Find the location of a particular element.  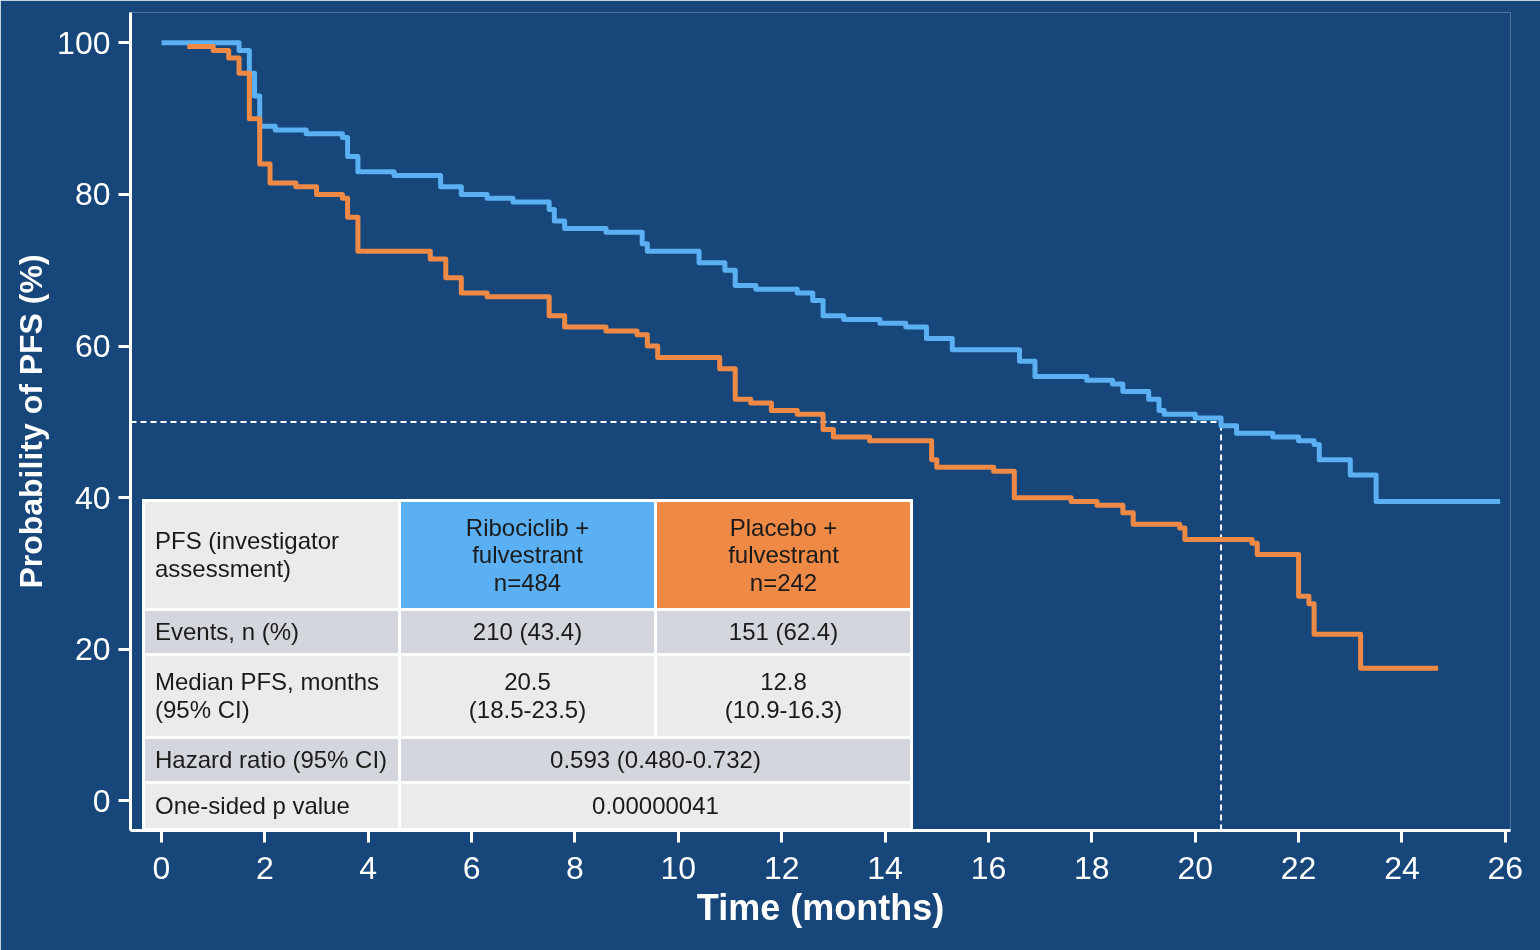

annotation: Placebo + fulvestrant n=242 is located at coordinates (783, 555).